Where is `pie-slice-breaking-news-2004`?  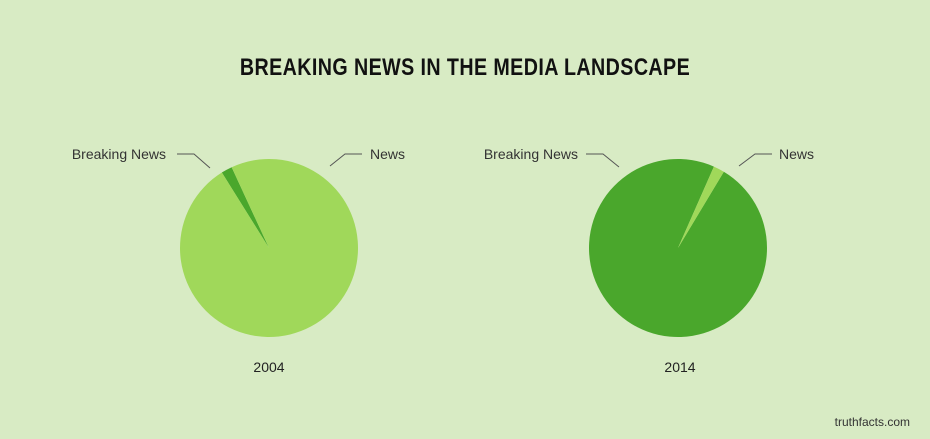 pie-slice-breaking-news-2004 is located at coordinates (245, 207).